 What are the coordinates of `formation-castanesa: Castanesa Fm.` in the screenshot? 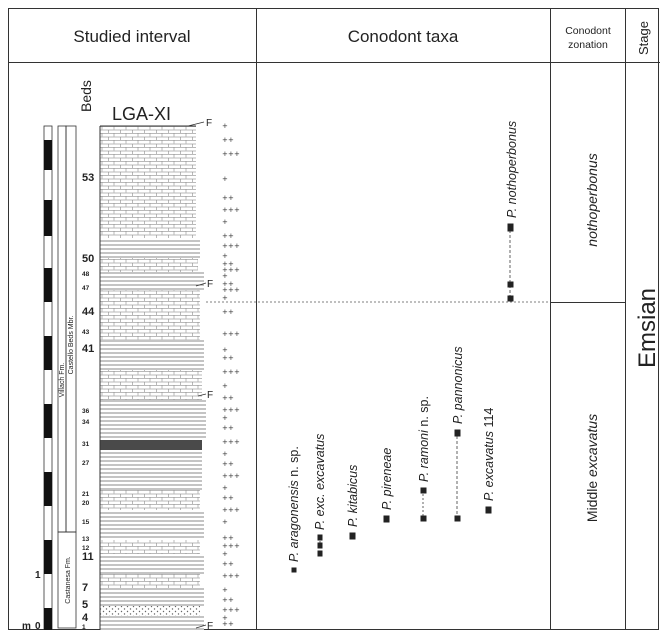 It's located at (68, 580).